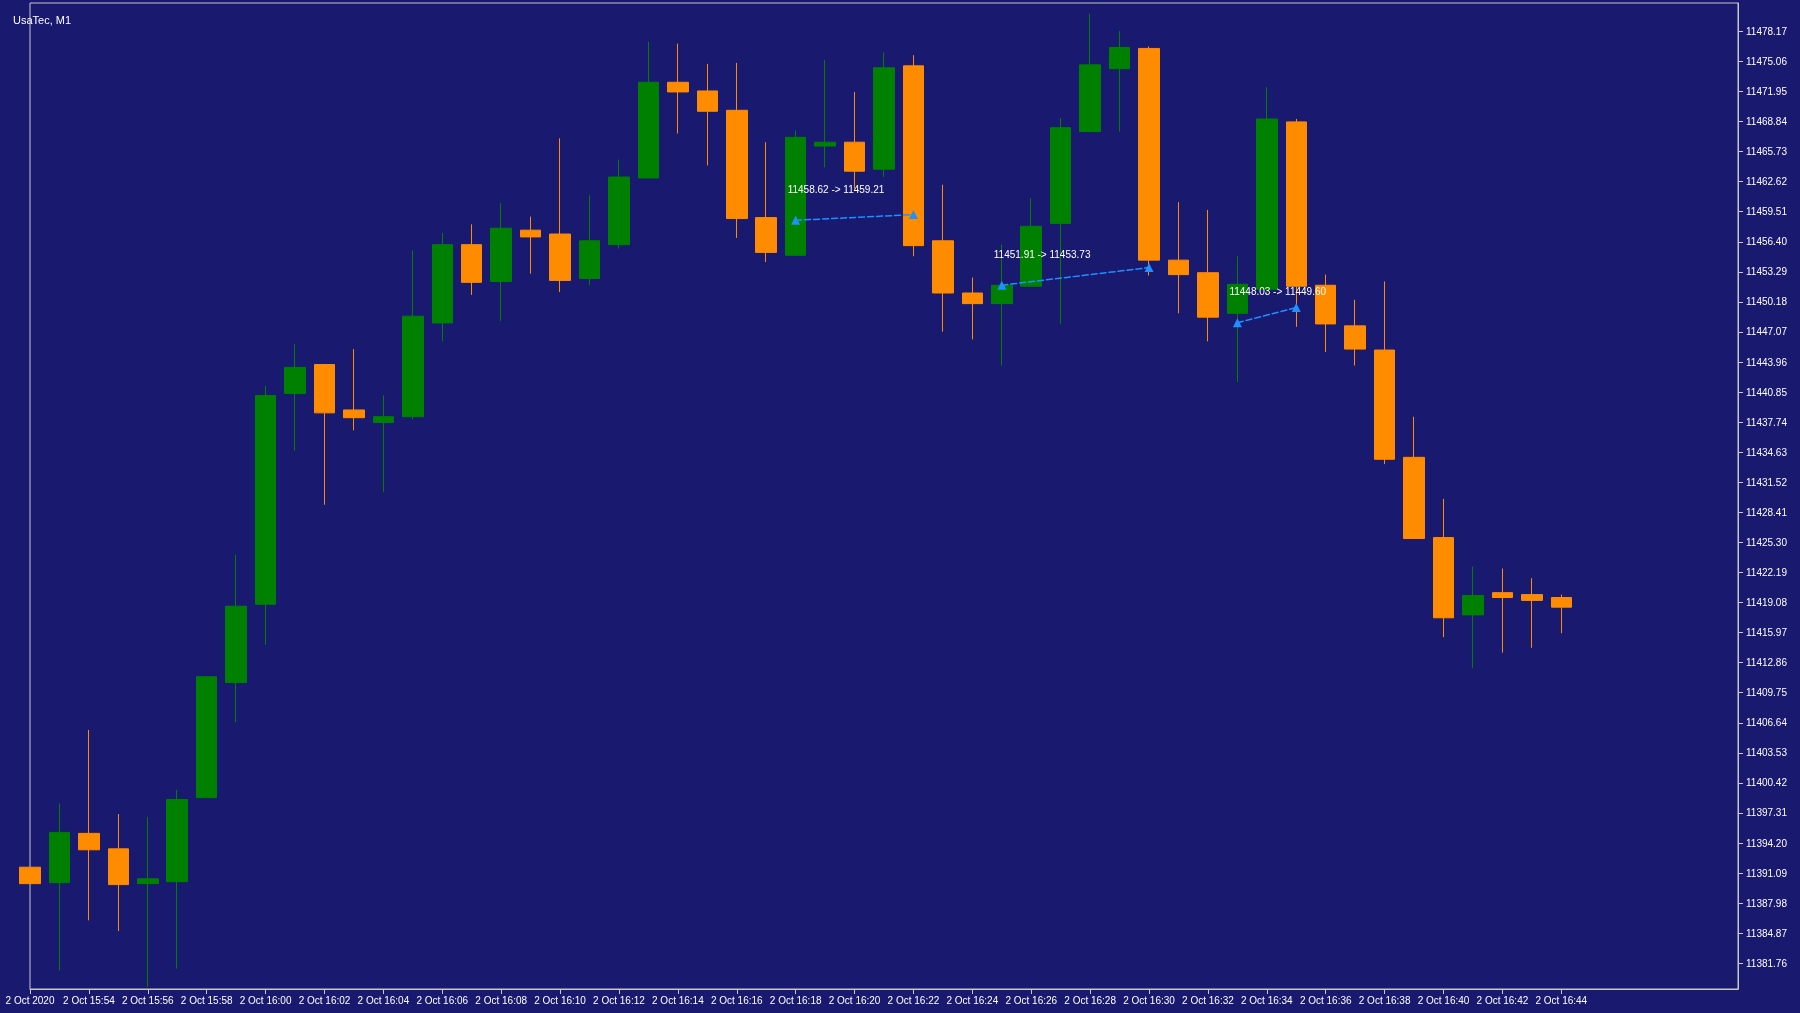 The image size is (1800, 1013). What do you see at coordinates (1031, 1000) in the screenshot?
I see `x-tick-label: 2 Oct 16:26` at bounding box center [1031, 1000].